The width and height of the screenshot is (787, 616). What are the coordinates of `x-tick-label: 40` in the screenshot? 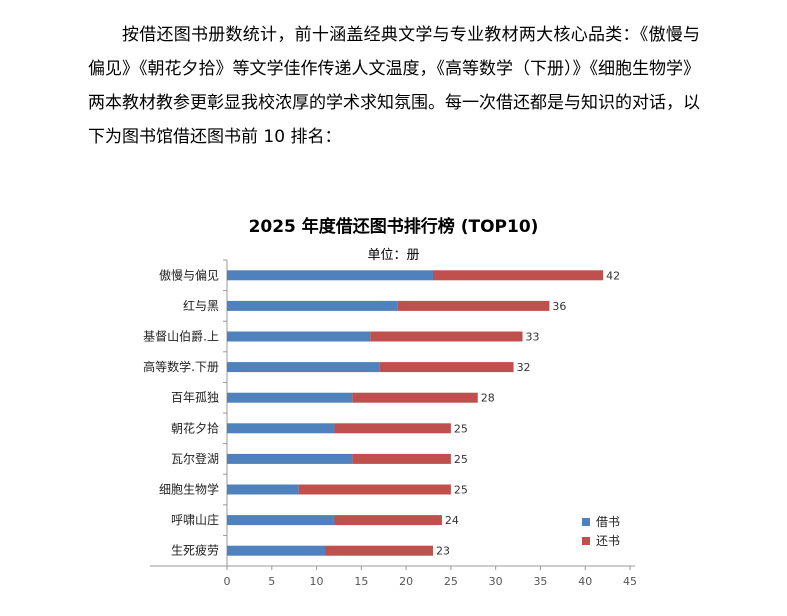 It's located at (585, 581).